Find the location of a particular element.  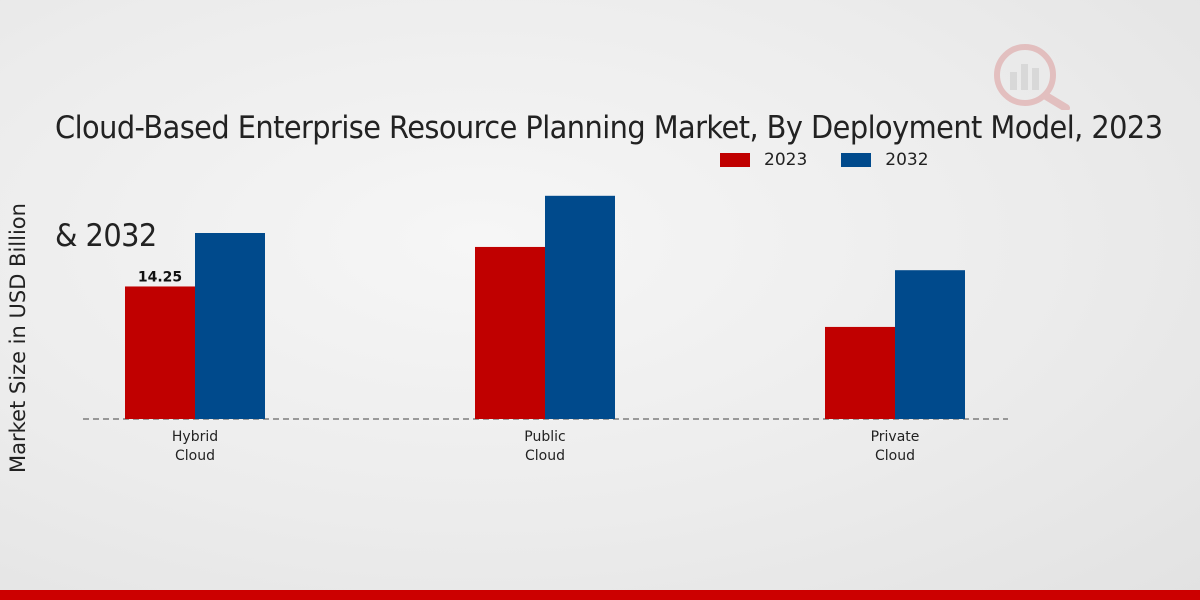

bottom-accent-bar is located at coordinates (600, 595).